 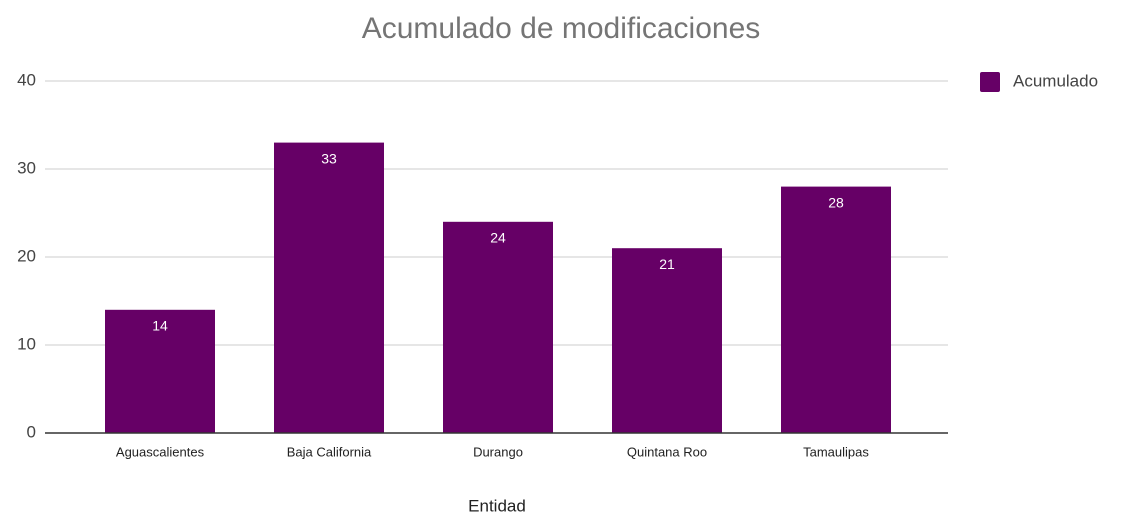 What do you see at coordinates (990, 82) in the screenshot?
I see `legend-swatch` at bounding box center [990, 82].